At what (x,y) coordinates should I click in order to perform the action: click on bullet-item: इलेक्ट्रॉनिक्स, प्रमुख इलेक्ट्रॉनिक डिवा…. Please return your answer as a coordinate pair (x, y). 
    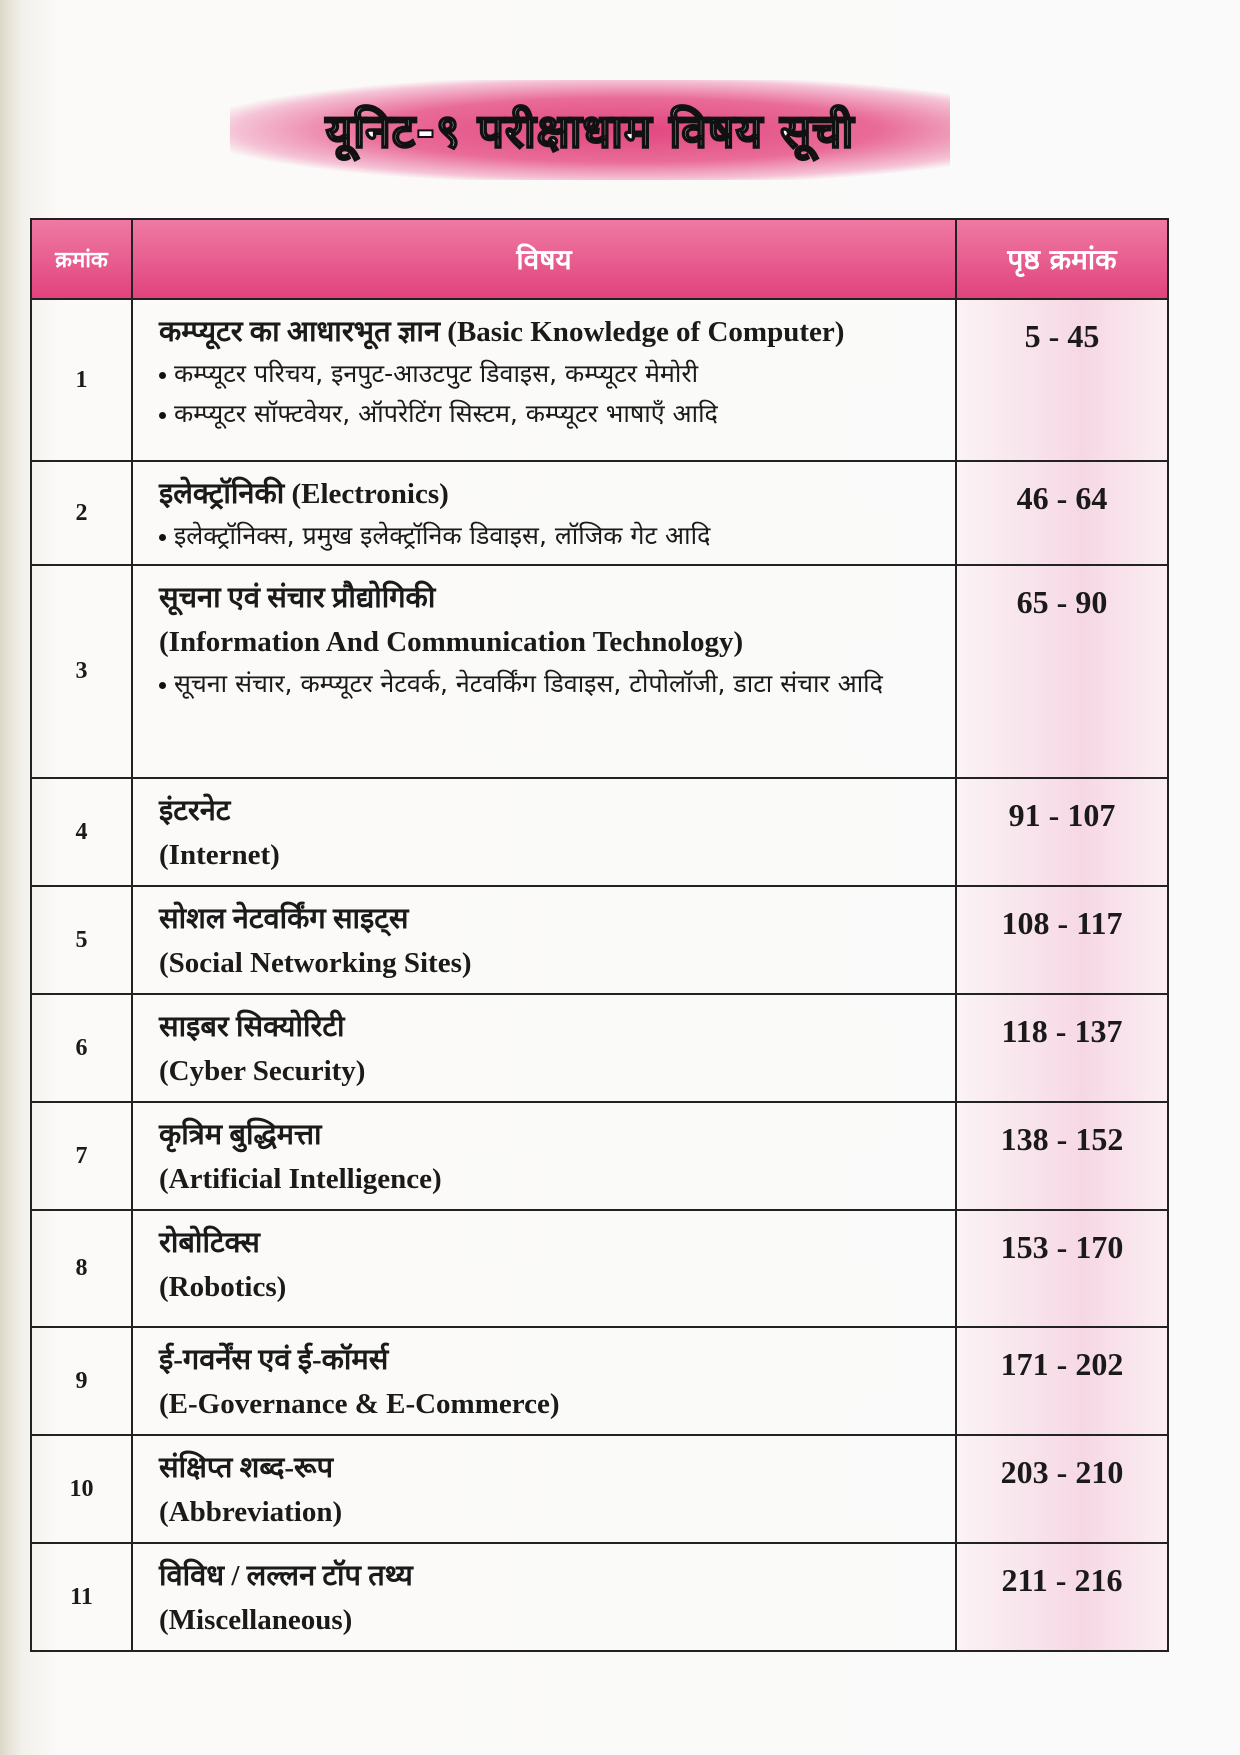
    Looking at the image, I should click on (550, 536).